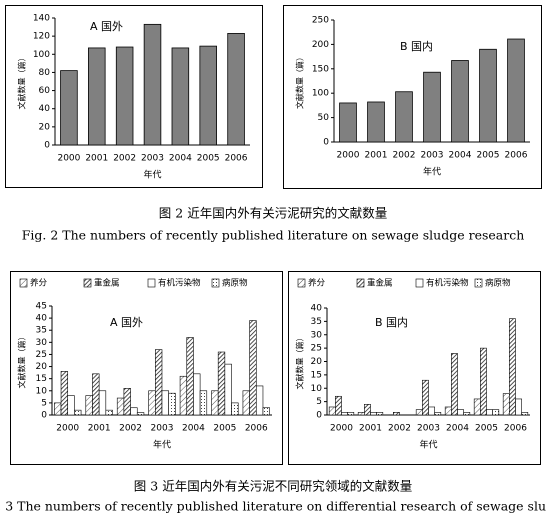  Describe the element at coordinates (316, 375) in the screenshot. I see `y-tick-label: 15` at that location.